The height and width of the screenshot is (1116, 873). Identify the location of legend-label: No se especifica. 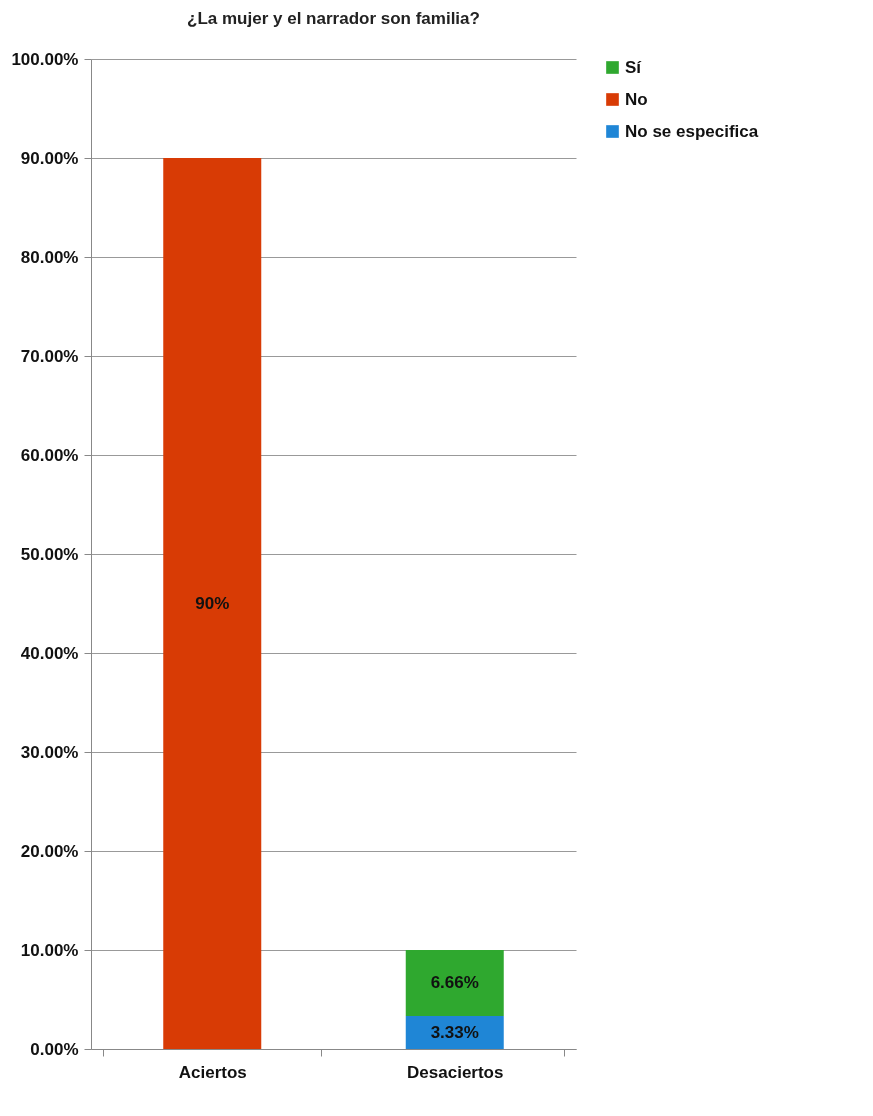
(692, 131).